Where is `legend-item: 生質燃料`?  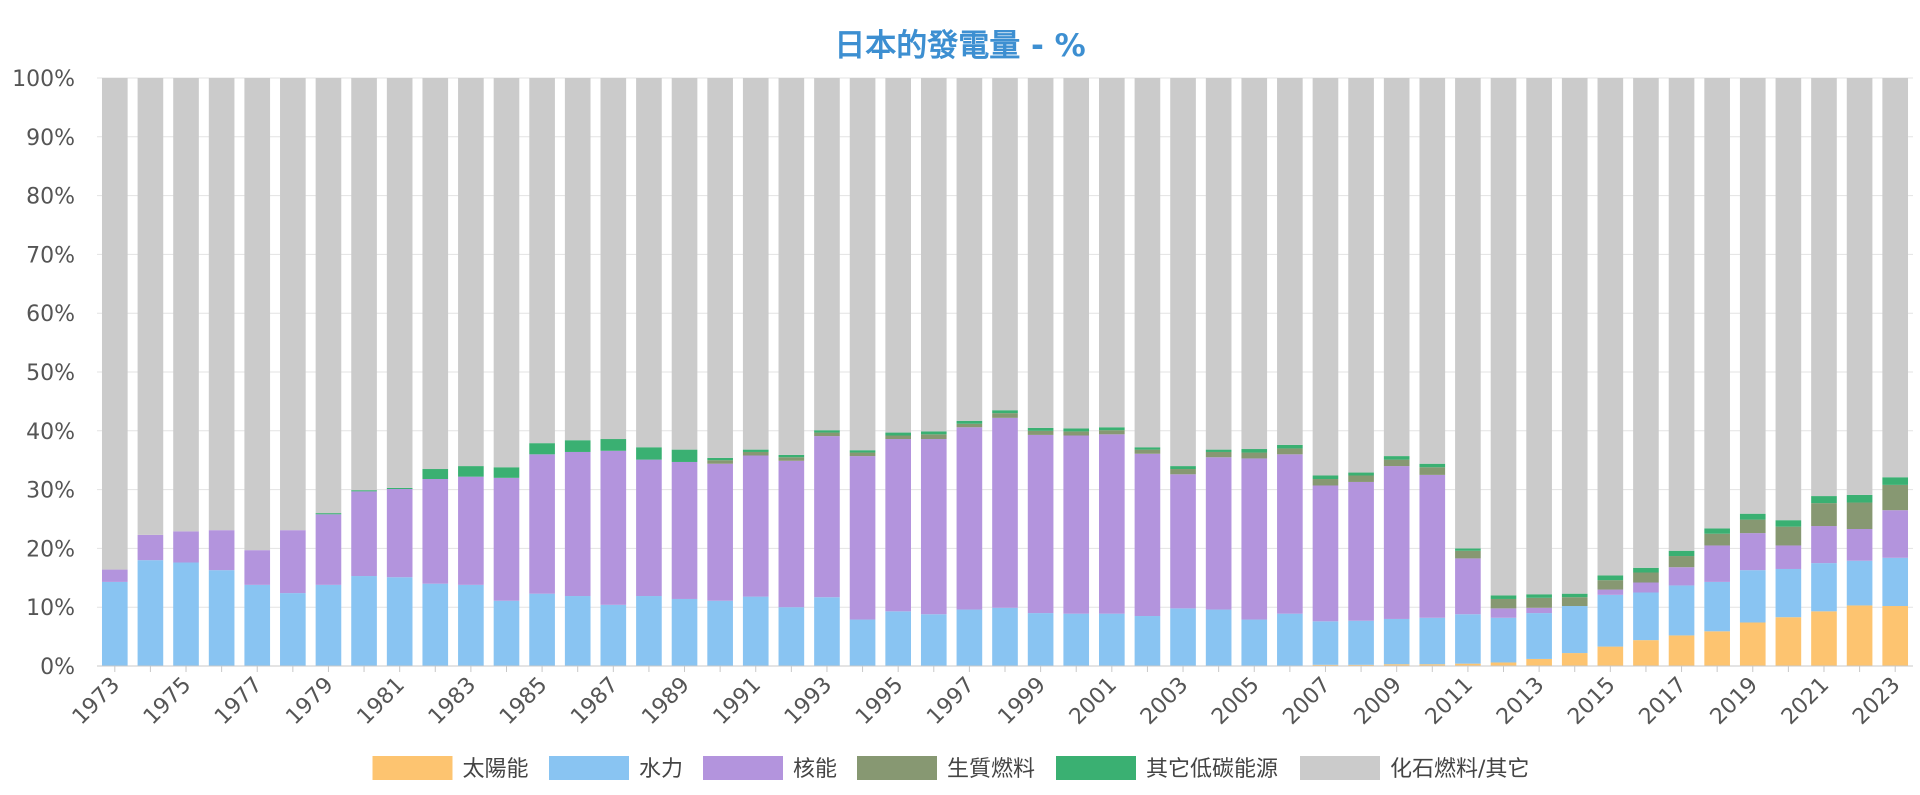 legend-item: 生質燃料 is located at coordinates (946, 769).